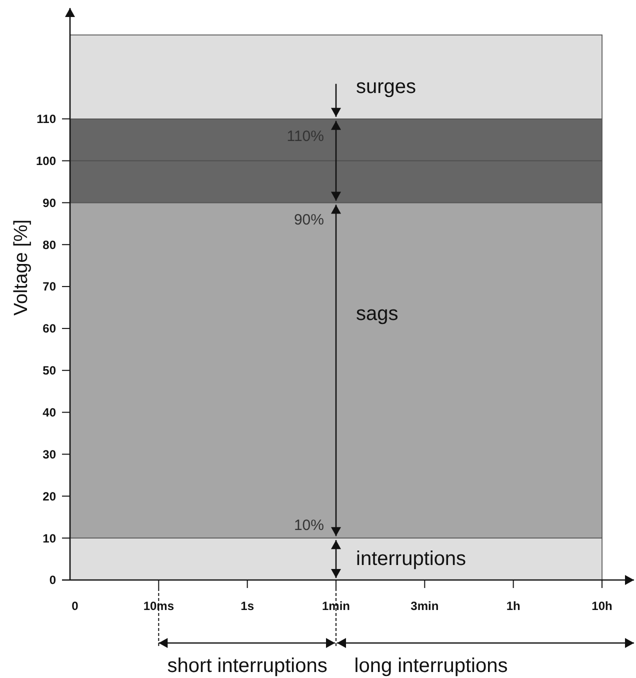  I want to click on y-tick-label: 20, so click(49, 496).